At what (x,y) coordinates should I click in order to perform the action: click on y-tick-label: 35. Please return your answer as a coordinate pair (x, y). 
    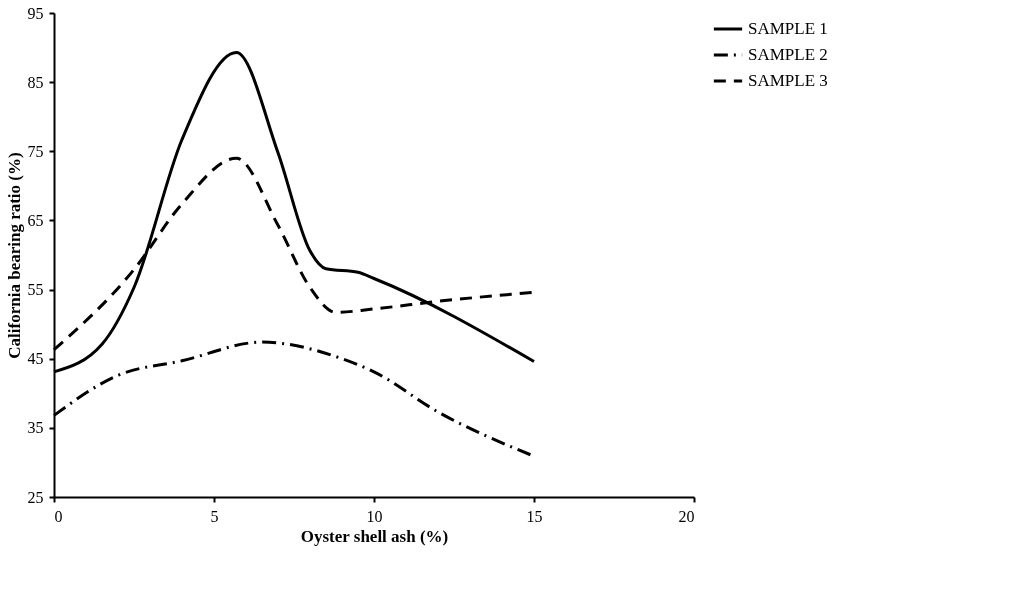
    Looking at the image, I should click on (35, 428).